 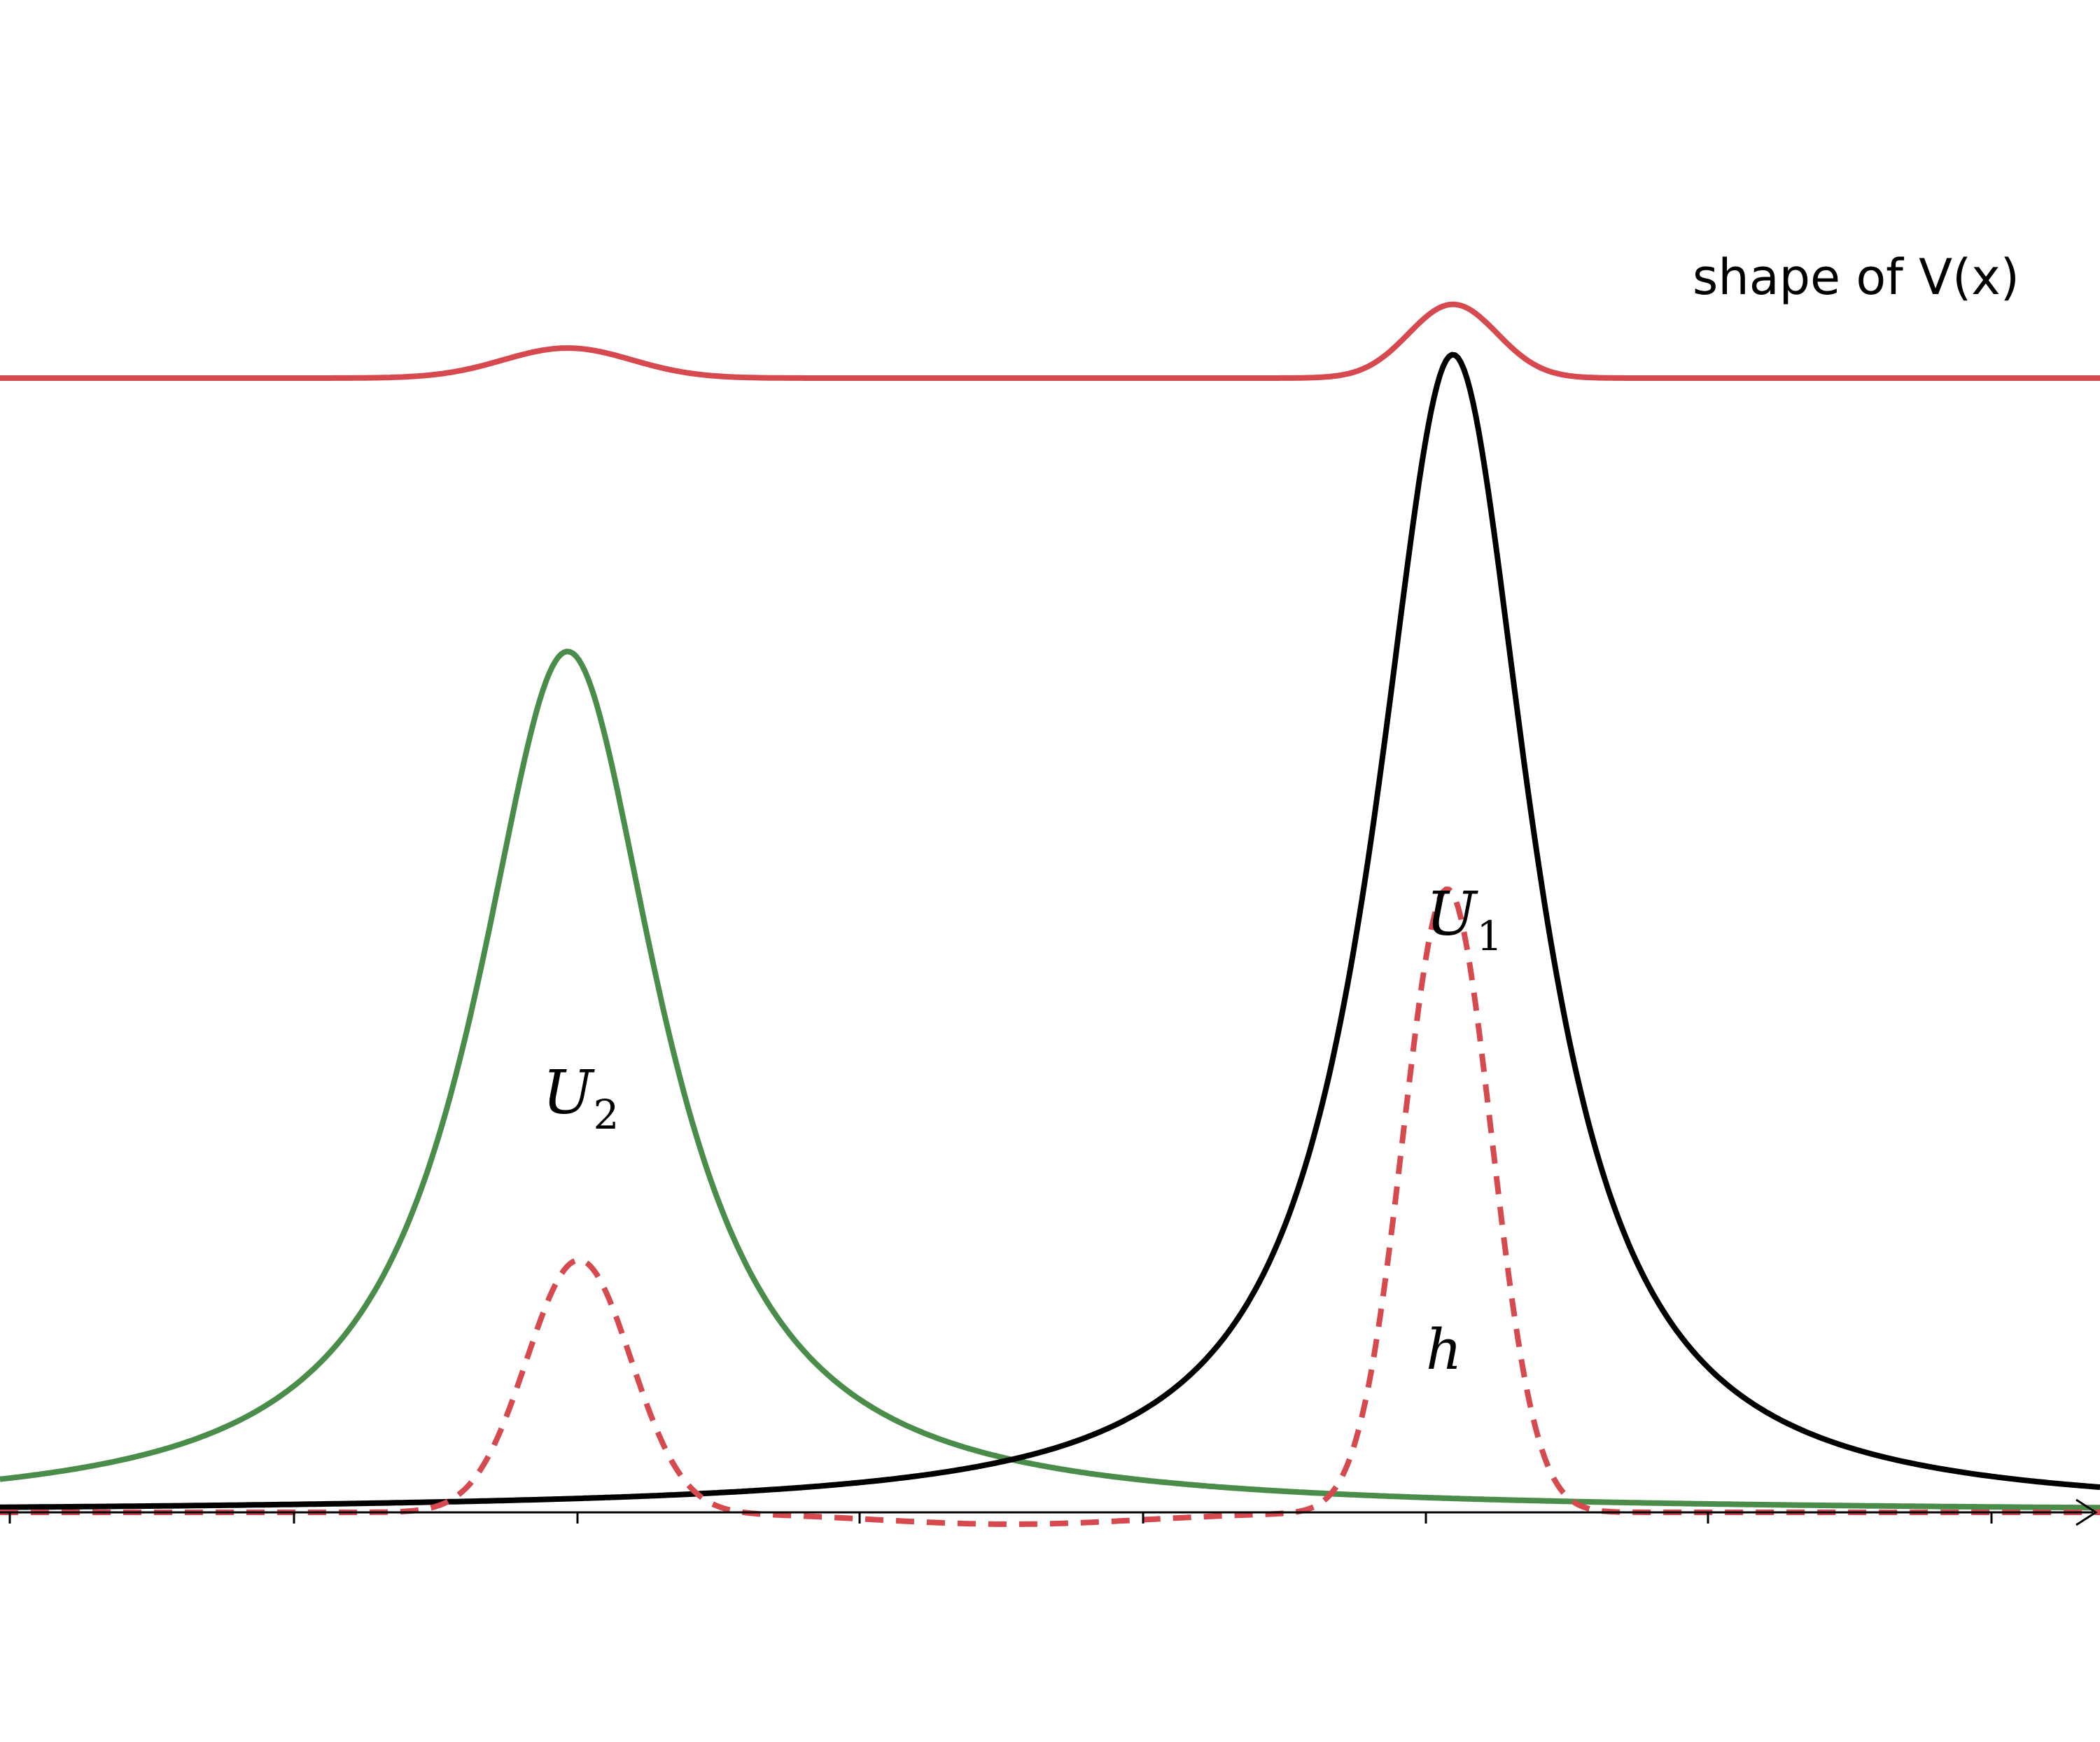 I want to click on h-label: h, so click(x=1444, y=1349).